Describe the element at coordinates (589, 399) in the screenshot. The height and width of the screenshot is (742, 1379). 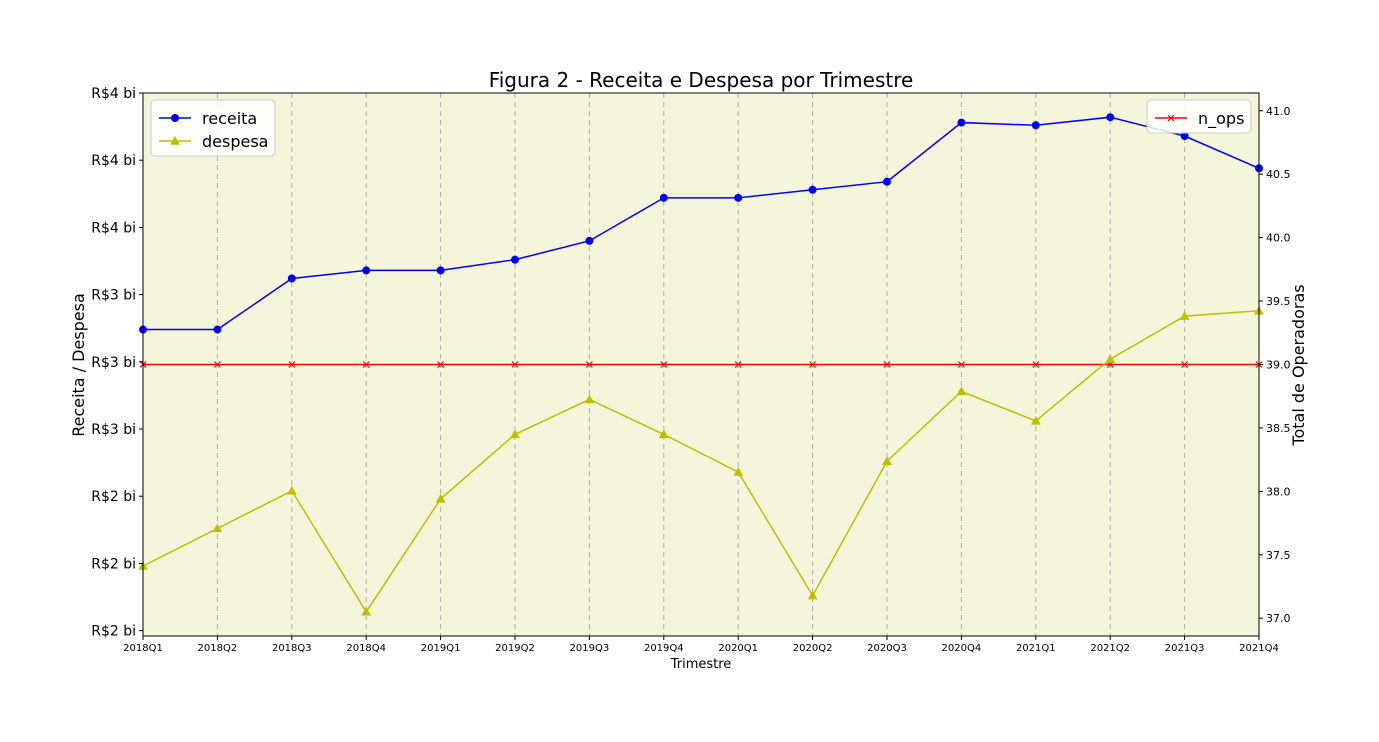
I see `point-despesa-2019Q3` at that location.